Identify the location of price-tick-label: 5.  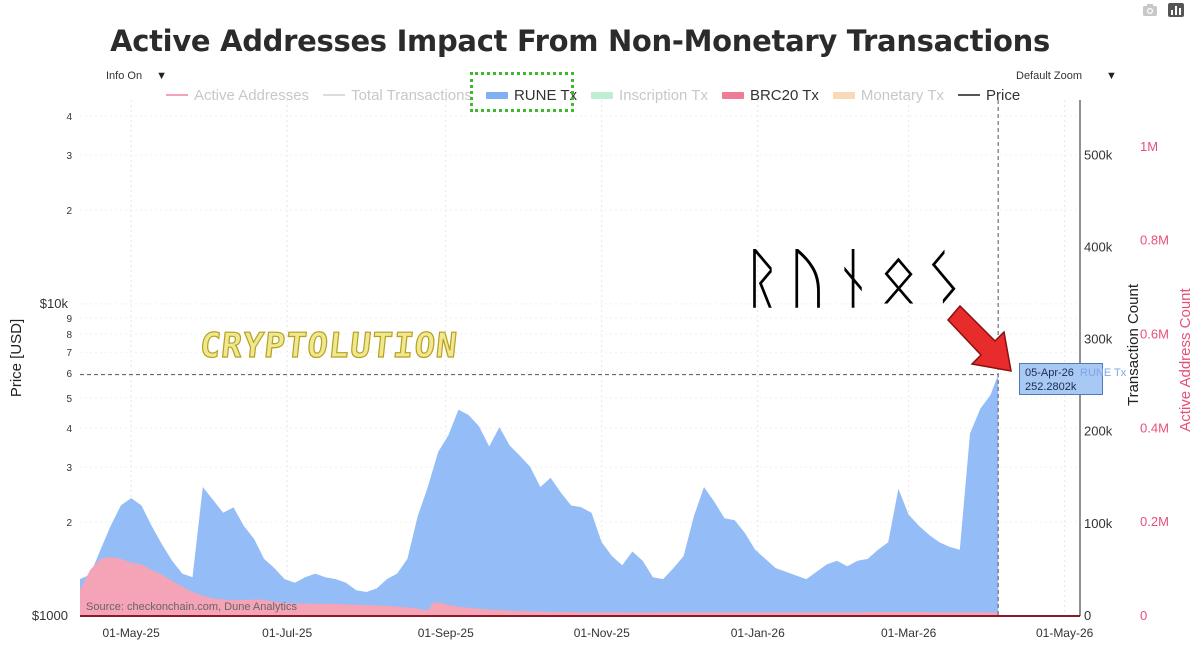
(69, 399).